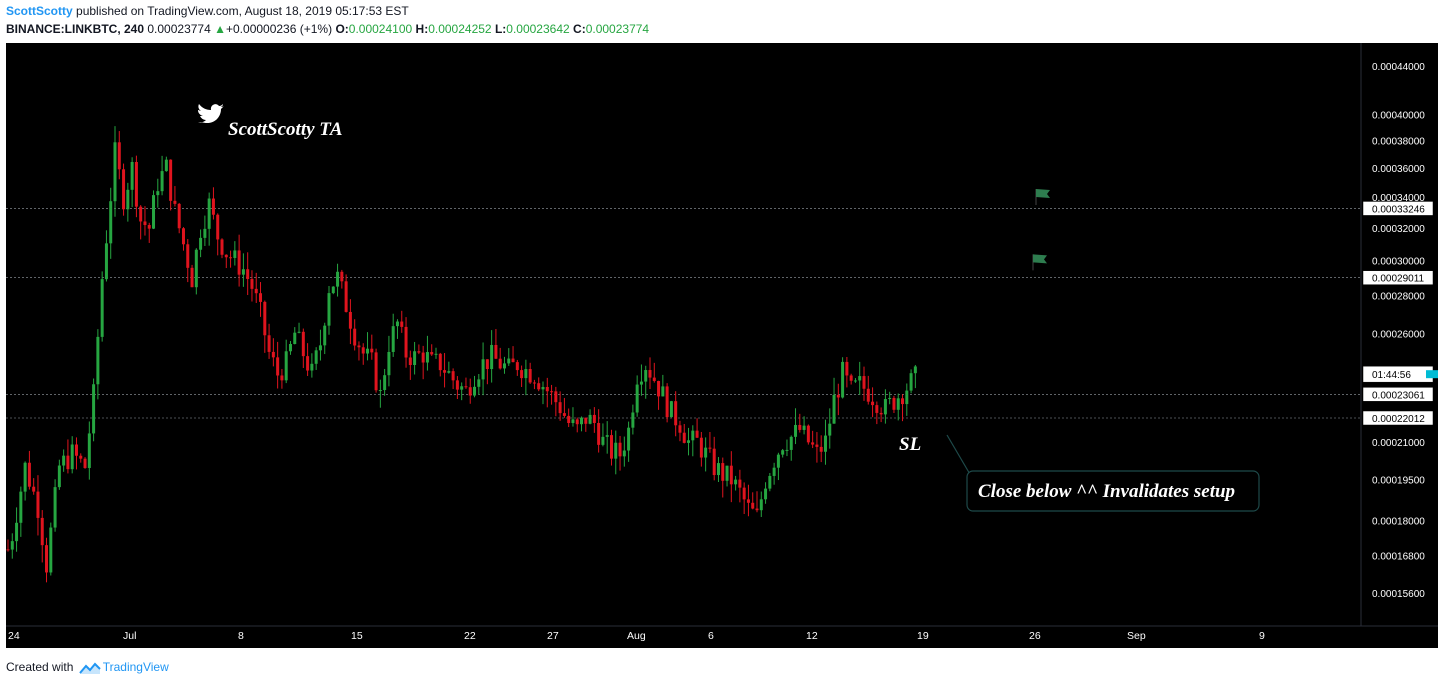 This screenshot has width=1444, height=685. Describe the element at coordinates (1043, 194) in the screenshot. I see `flag-banner` at that location.